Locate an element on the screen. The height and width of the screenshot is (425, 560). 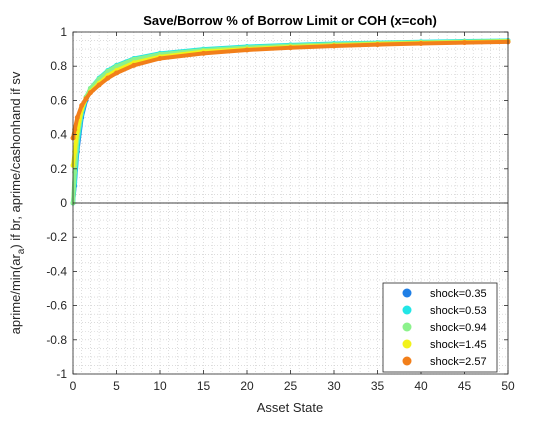
legend-box is located at coordinates (440, 327).